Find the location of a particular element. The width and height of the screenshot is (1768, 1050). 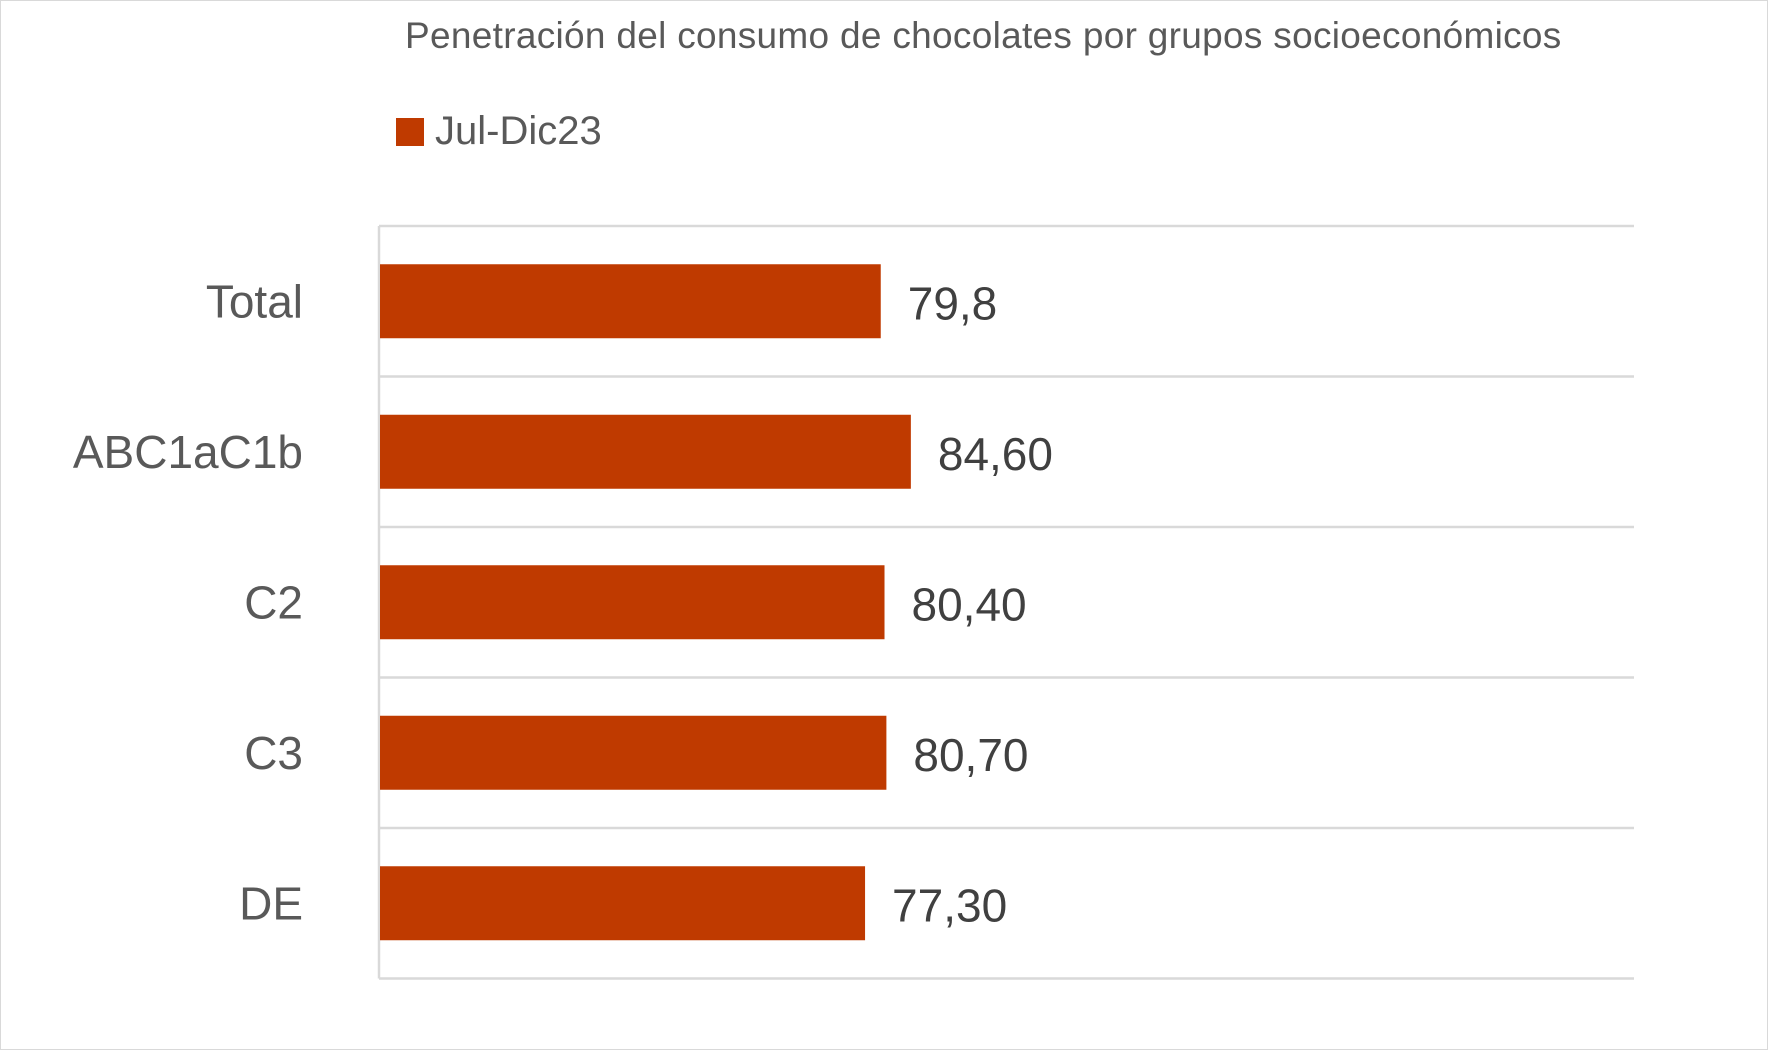

legend-label: Jul-Dic23 is located at coordinates (518, 131).